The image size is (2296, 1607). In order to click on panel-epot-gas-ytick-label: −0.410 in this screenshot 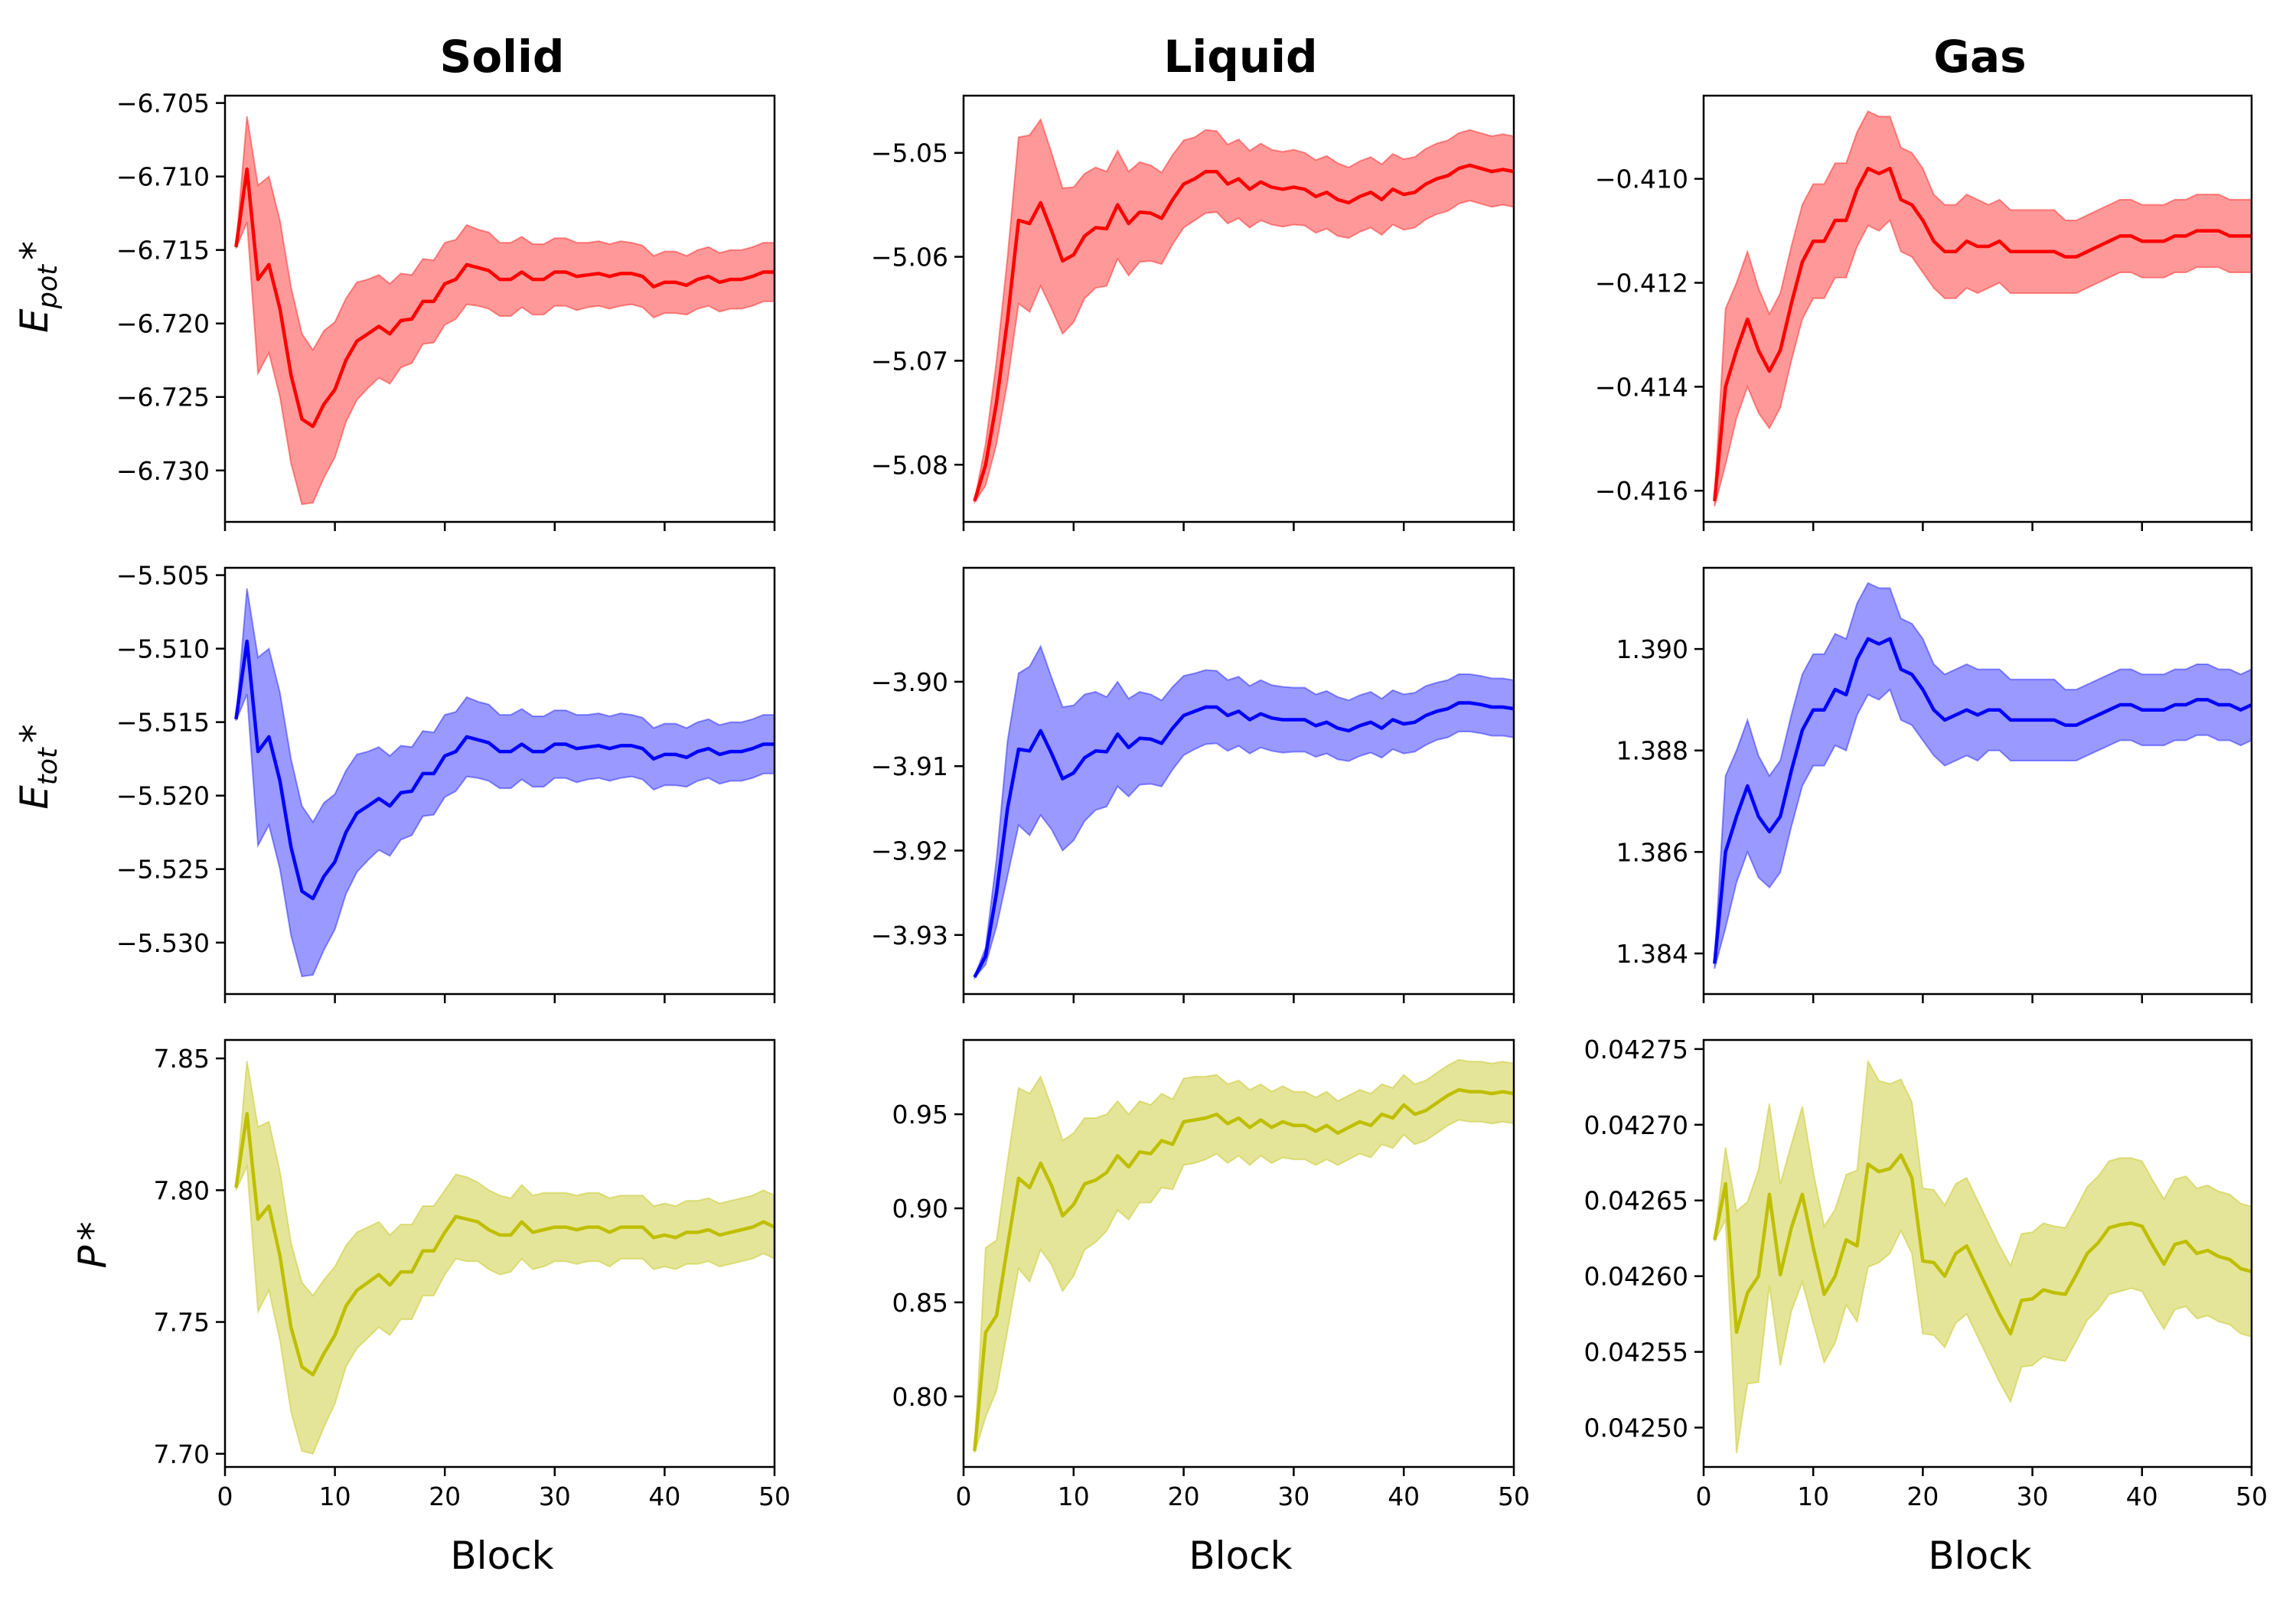, I will do `click(1641, 179)`.